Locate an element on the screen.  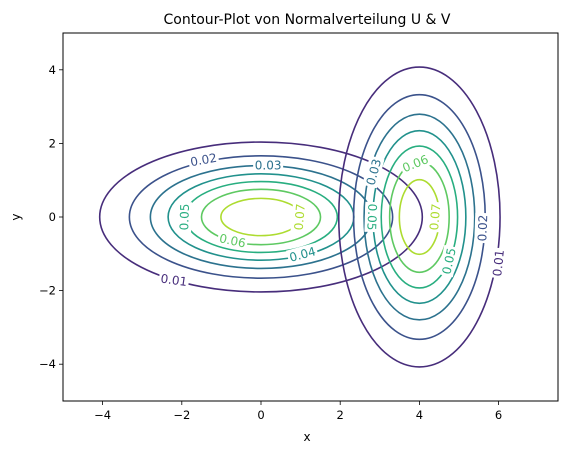
contour-label: 0.04 is located at coordinates (302, 254).